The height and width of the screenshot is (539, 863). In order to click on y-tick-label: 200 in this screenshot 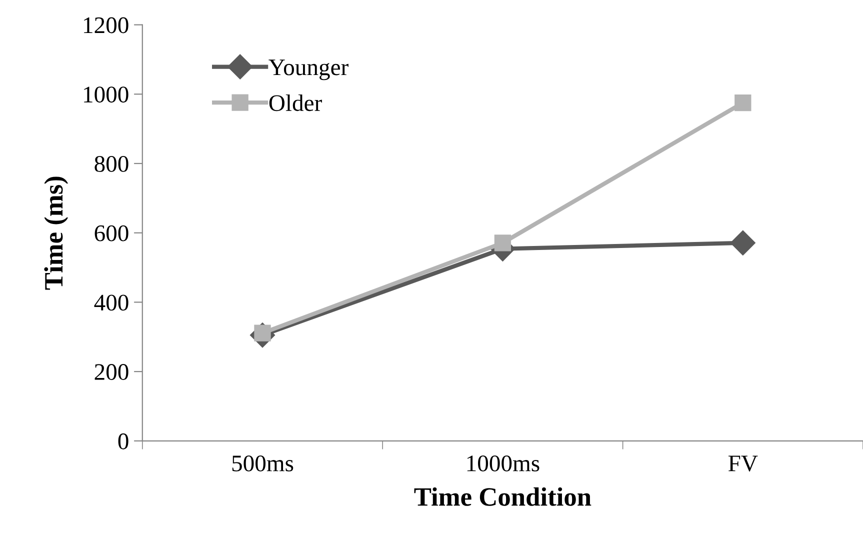, I will do `click(111, 372)`.